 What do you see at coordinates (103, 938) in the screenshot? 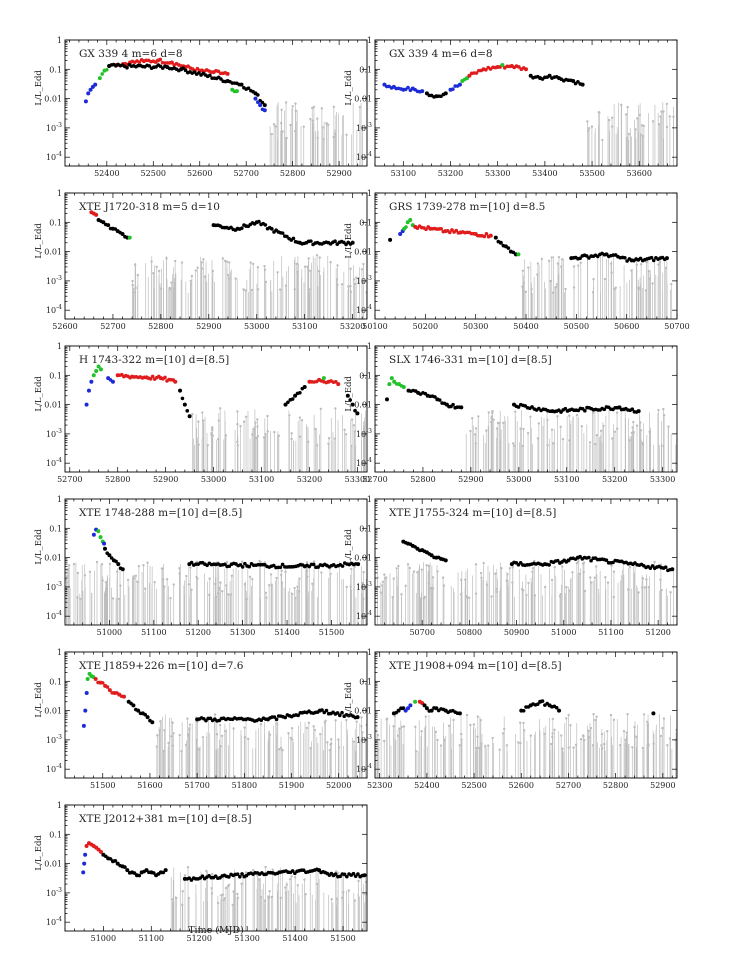
I see `x-tick-label: 51000` at bounding box center [103, 938].